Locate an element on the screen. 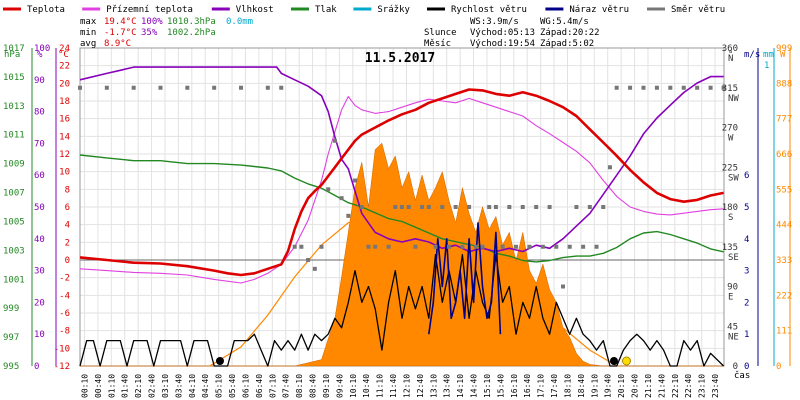  y-unit-temp: °C is located at coordinates (63, 55).